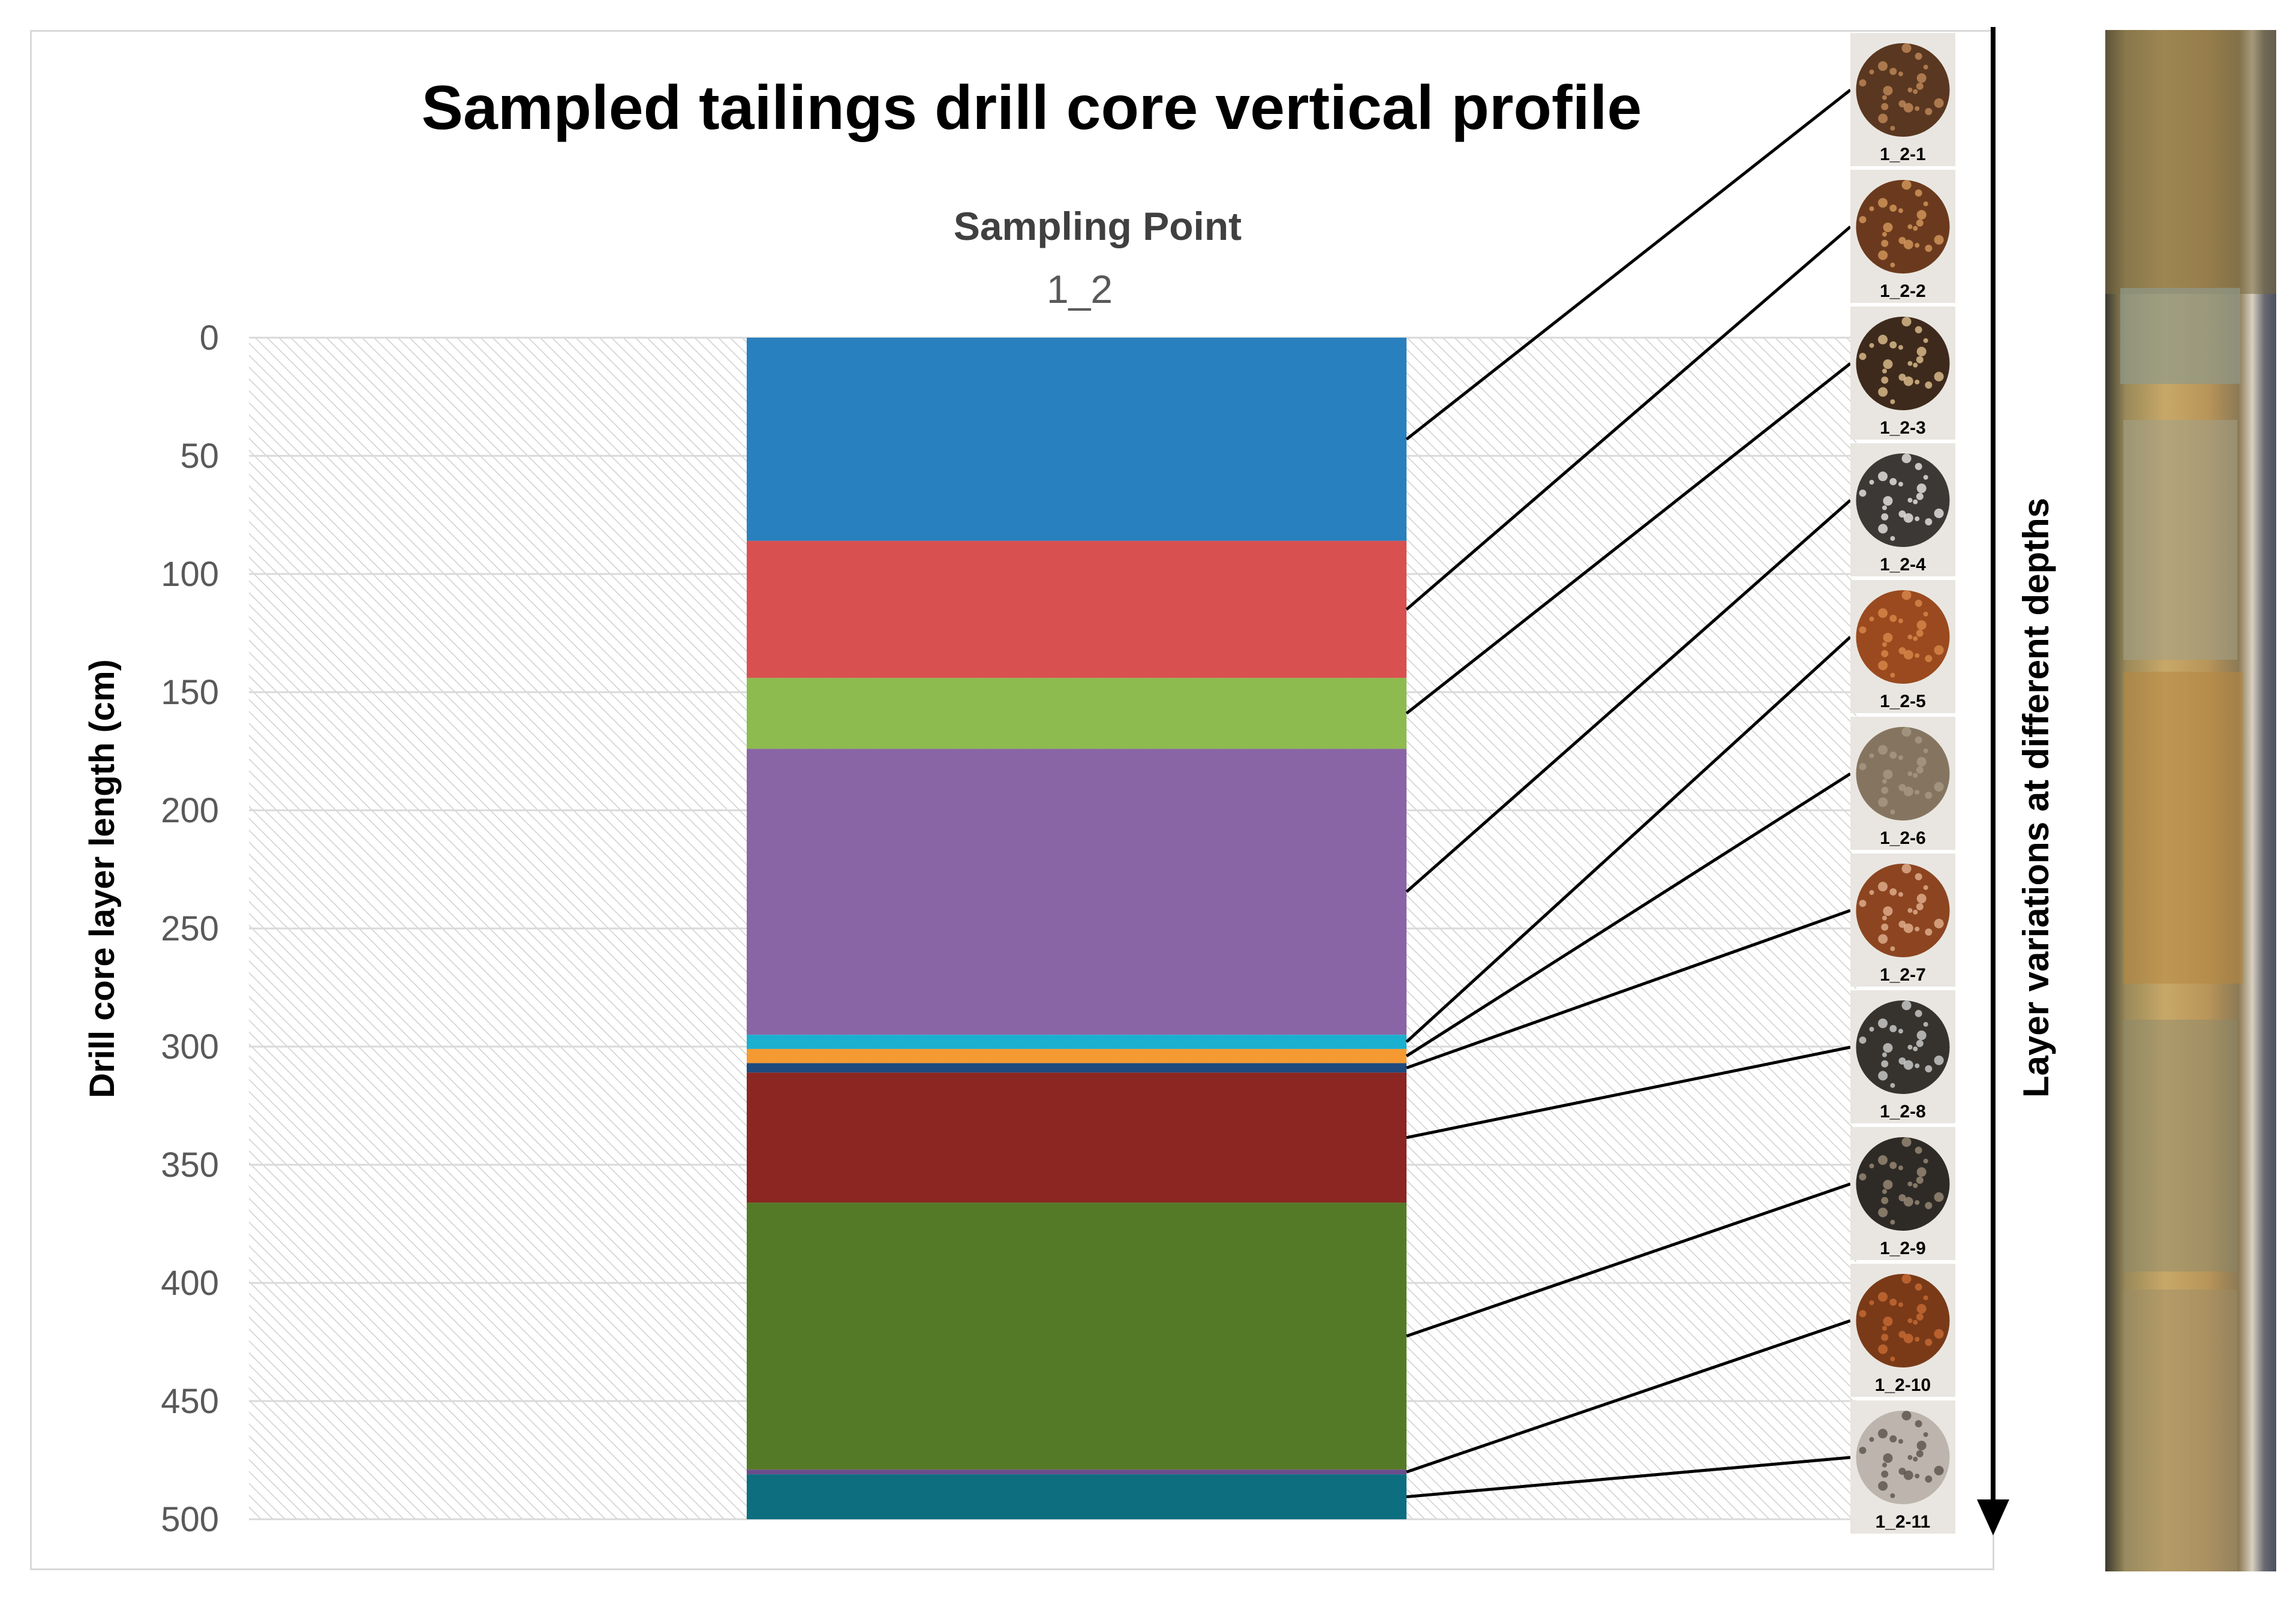  What do you see at coordinates (1903, 291) in the screenshot?
I see `sample-label: 1_2-2` at bounding box center [1903, 291].